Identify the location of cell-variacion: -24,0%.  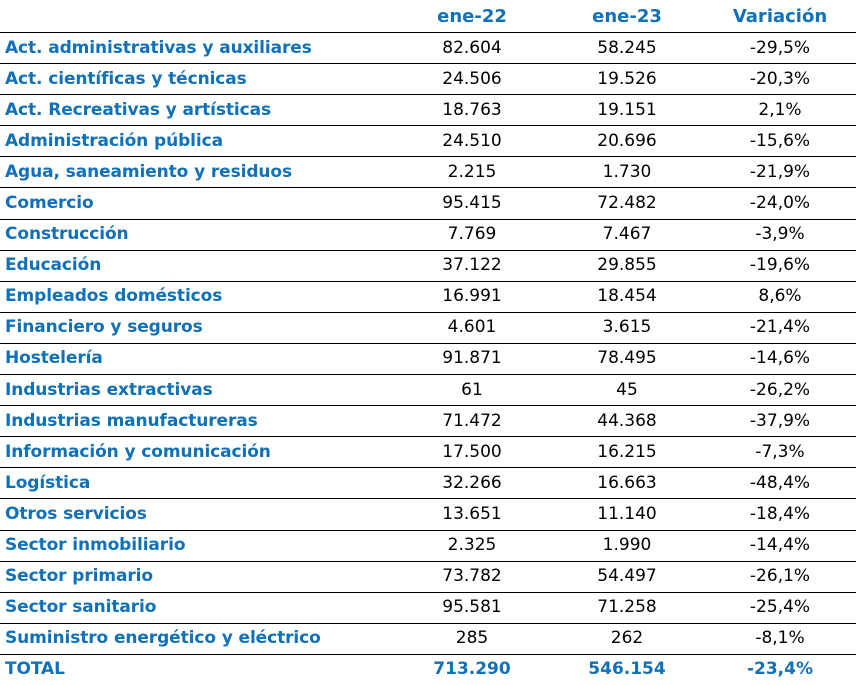
(780, 203).